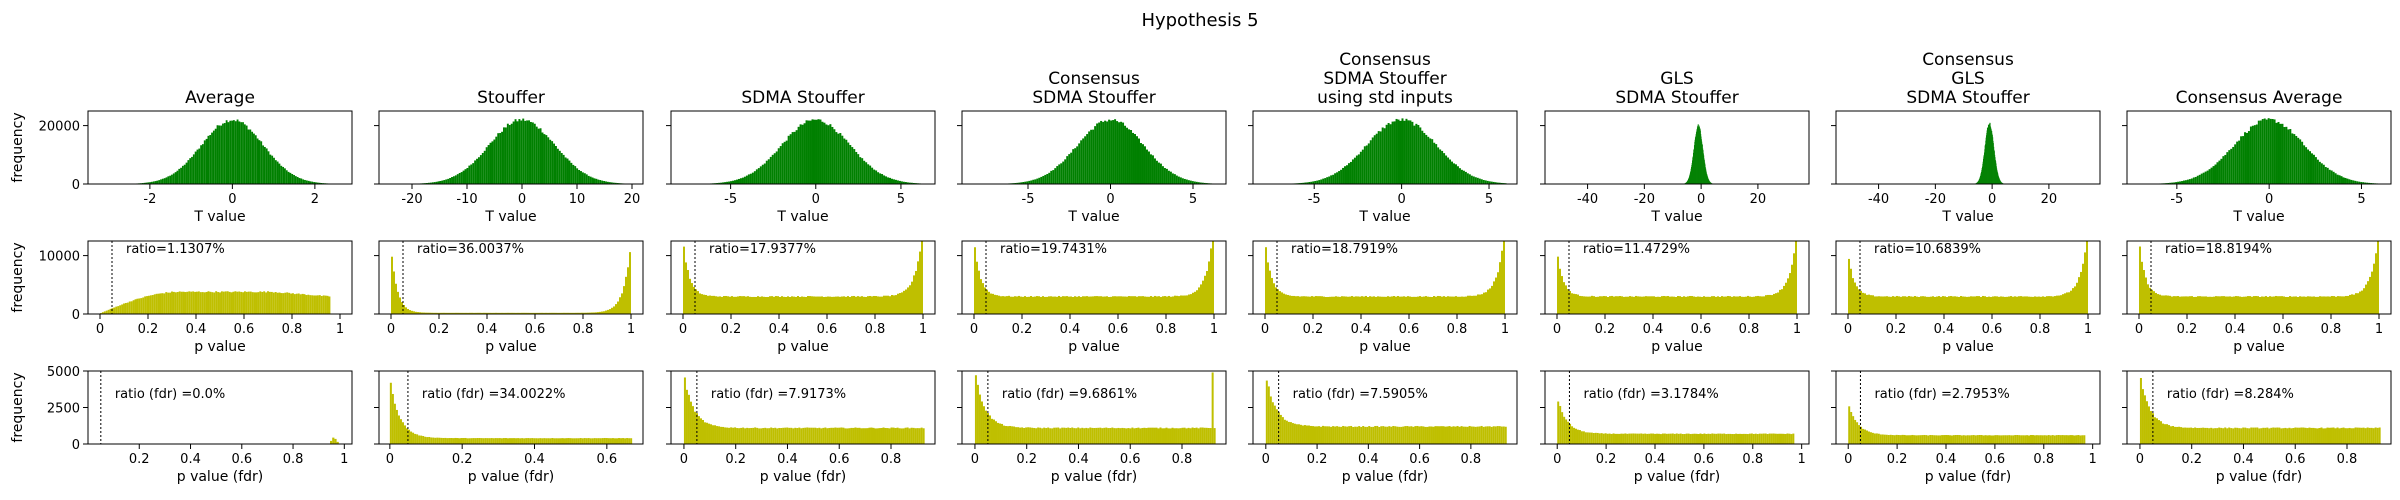  What do you see at coordinates (1677, 277) in the screenshot?
I see `axes-frame` at bounding box center [1677, 277].